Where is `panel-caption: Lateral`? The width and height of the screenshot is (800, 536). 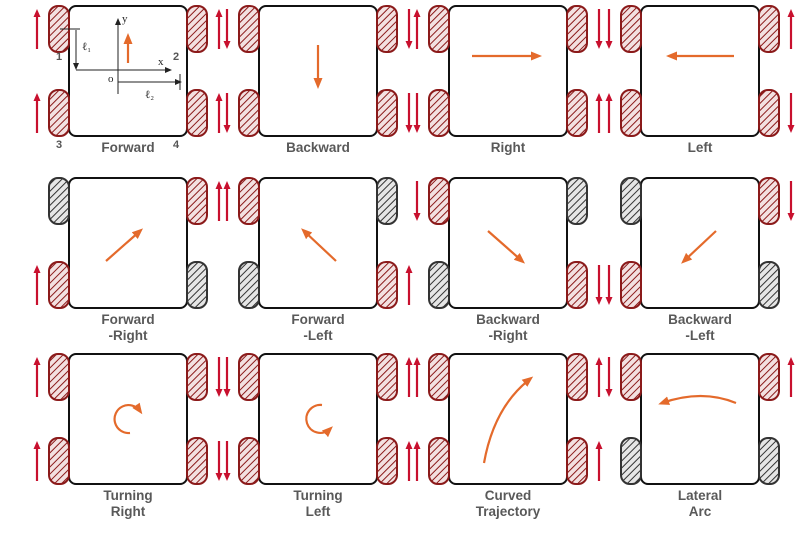
panel-caption: Lateral is located at coordinates (700, 495).